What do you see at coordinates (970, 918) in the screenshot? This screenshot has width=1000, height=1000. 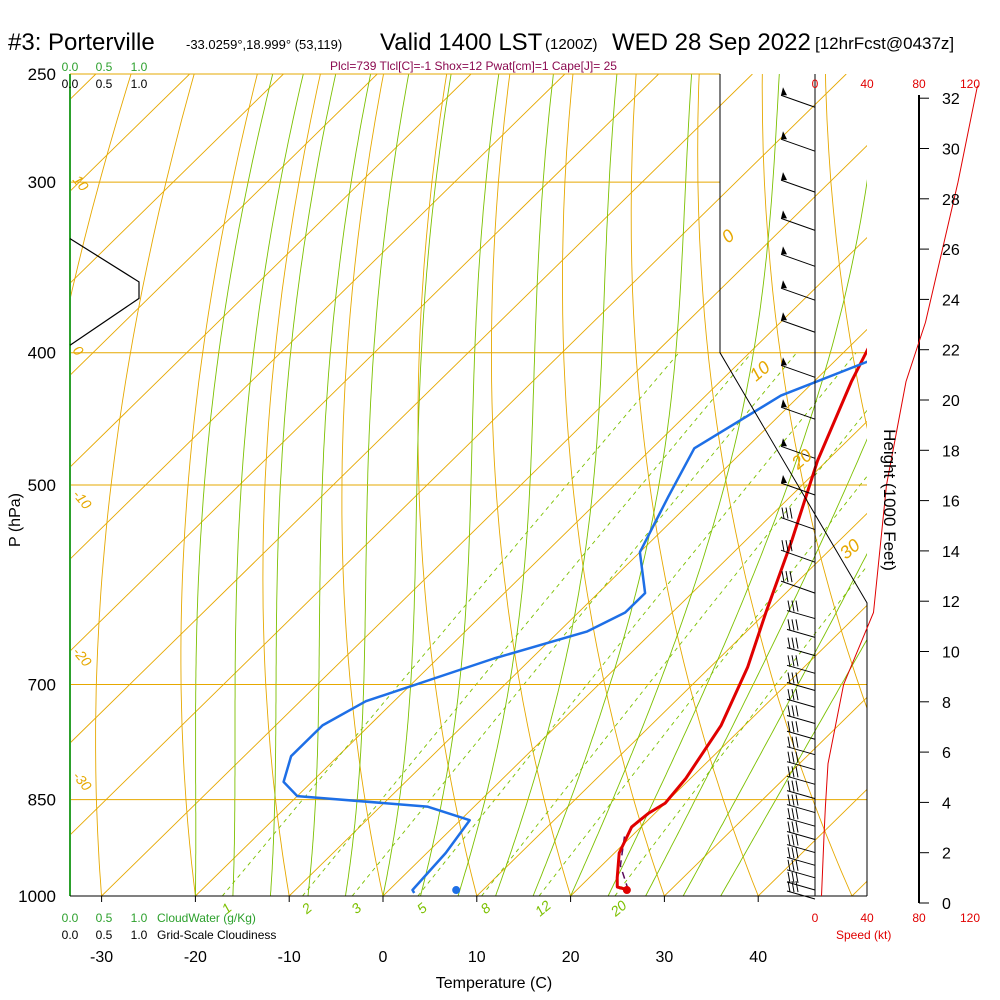 I see `speed-tick-bottom: 120` at bounding box center [970, 918].